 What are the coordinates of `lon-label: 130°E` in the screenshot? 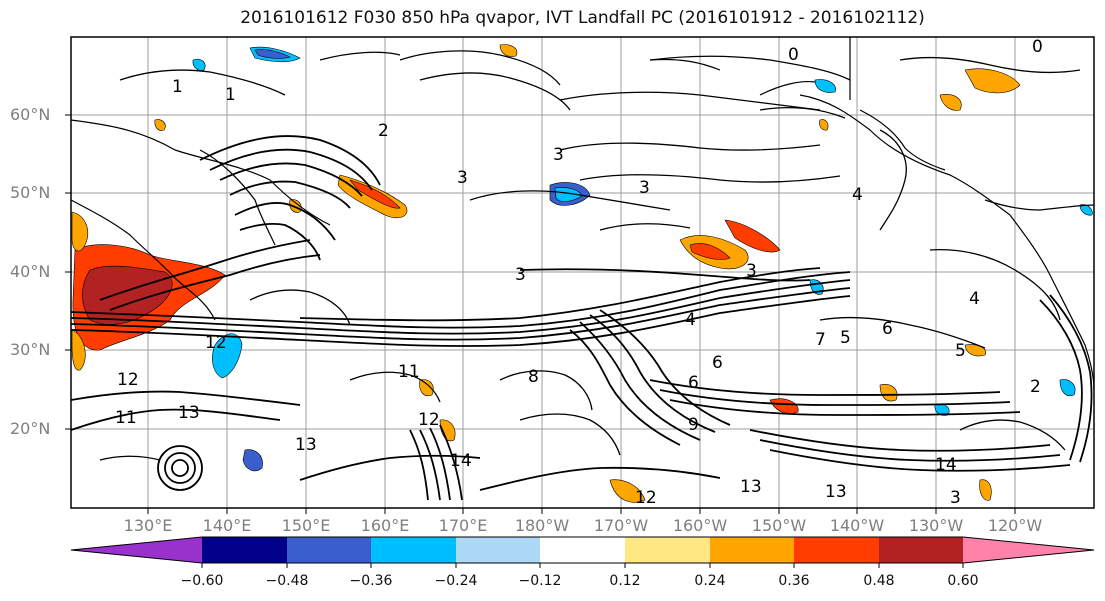 It's located at (148, 525).